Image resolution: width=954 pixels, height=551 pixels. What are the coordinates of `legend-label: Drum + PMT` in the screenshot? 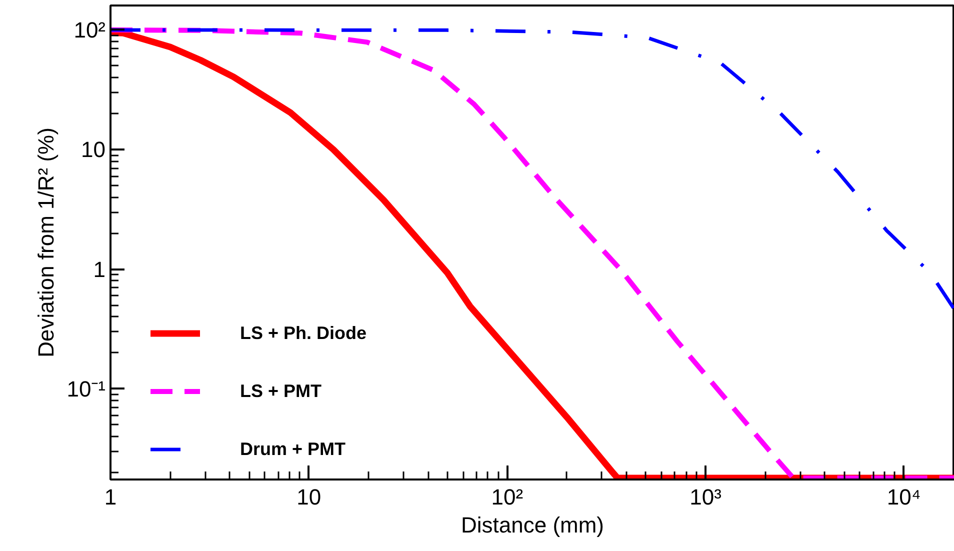 It's located at (293, 449).